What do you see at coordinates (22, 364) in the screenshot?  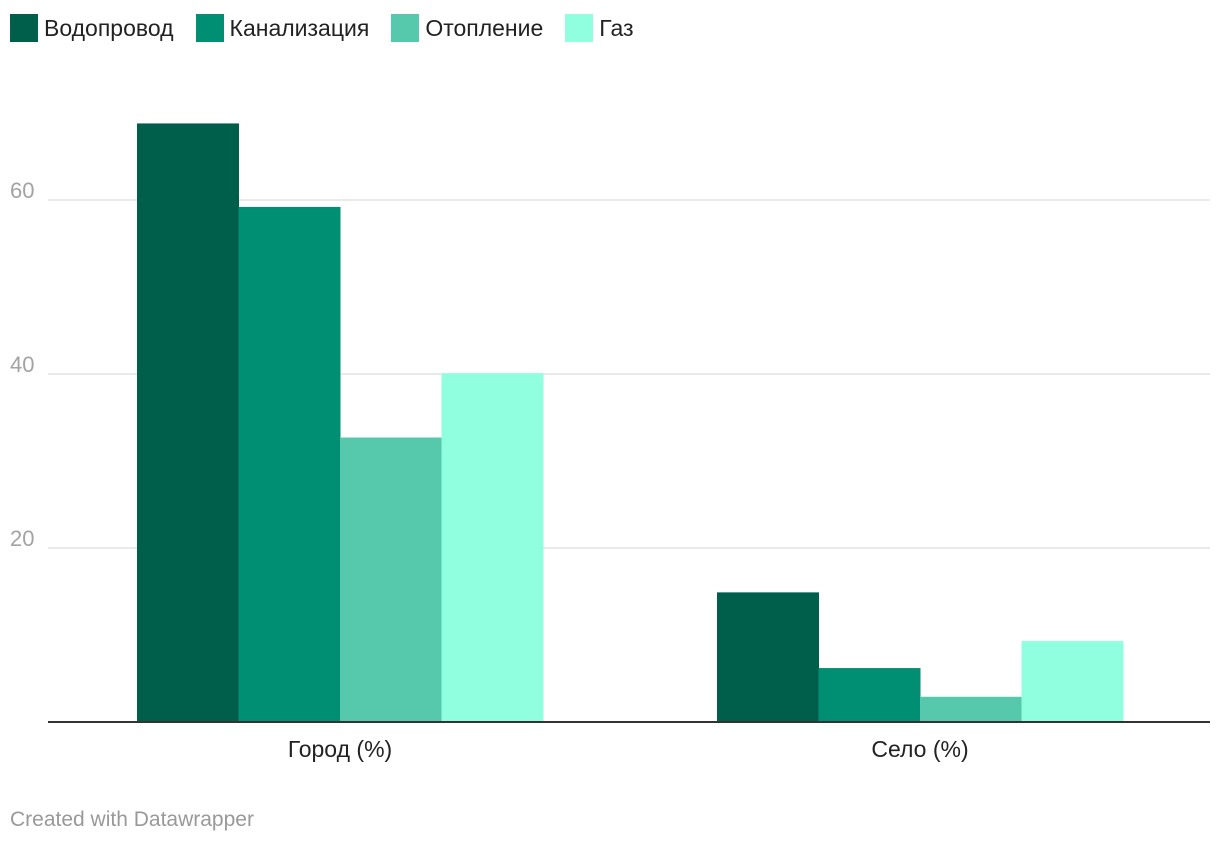 I see `y-tick-label: 40` at bounding box center [22, 364].